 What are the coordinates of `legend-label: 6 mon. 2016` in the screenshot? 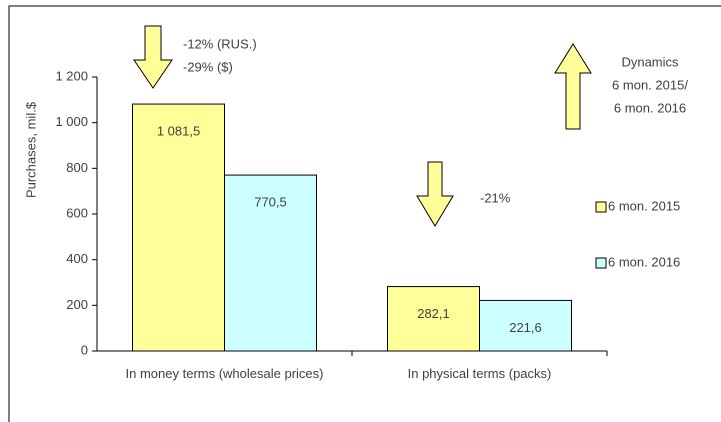 It's located at (644, 261).